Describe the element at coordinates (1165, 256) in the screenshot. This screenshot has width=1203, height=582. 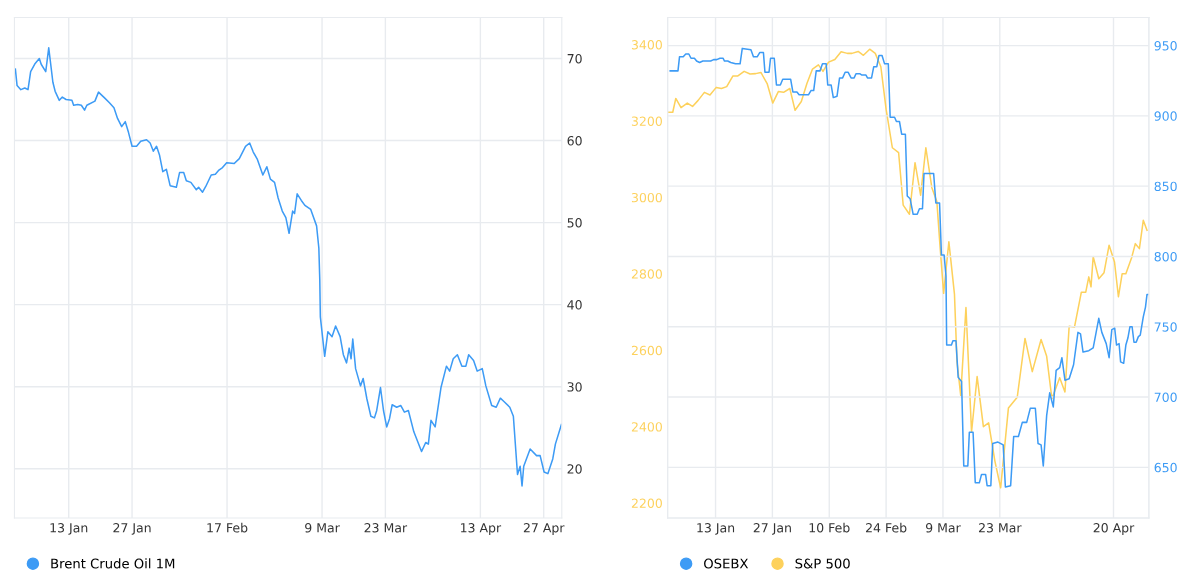
I see `y2-tick-label: 800` at that location.